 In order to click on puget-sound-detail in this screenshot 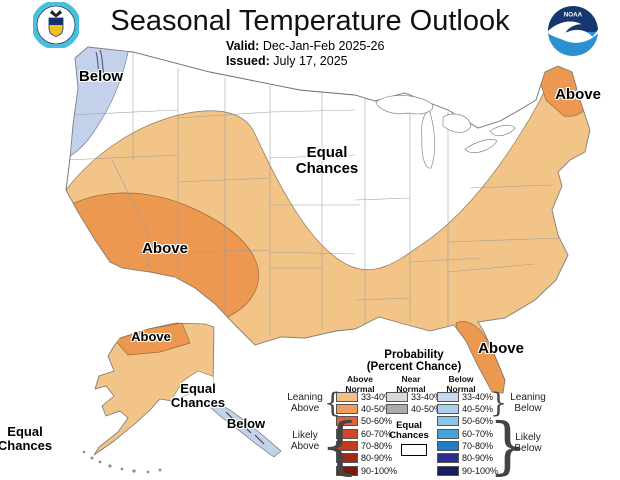, I will do `click(101, 66)`.